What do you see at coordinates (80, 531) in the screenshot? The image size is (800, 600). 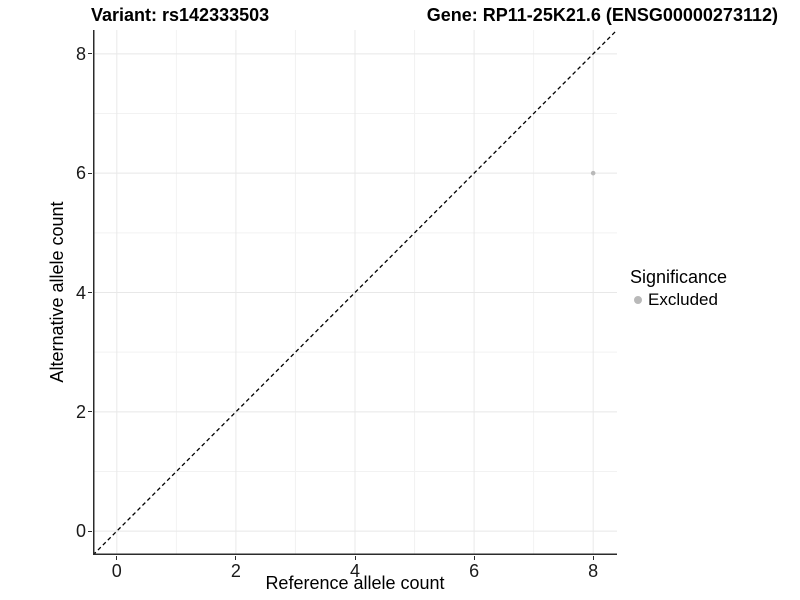 I see `y-tick-label: 0` at bounding box center [80, 531].